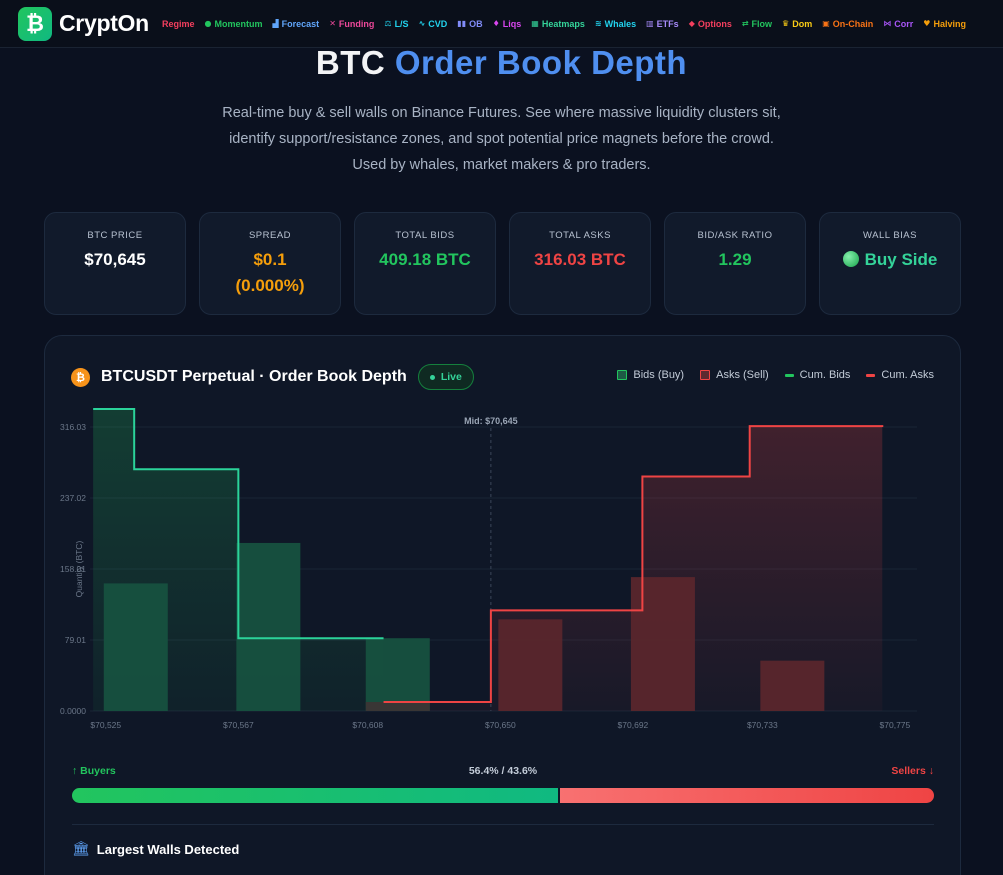  Describe the element at coordinates (691, 23) in the screenshot. I see `nav-icon: ◆` at that location.